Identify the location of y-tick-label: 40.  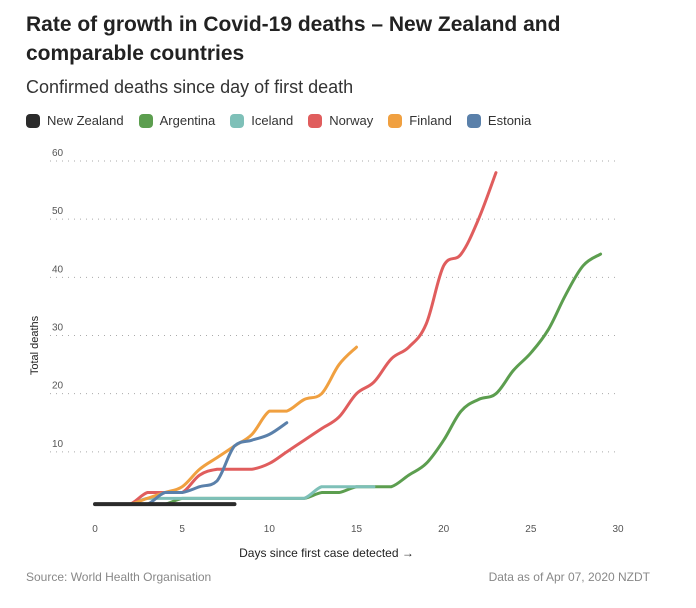
(58, 269).